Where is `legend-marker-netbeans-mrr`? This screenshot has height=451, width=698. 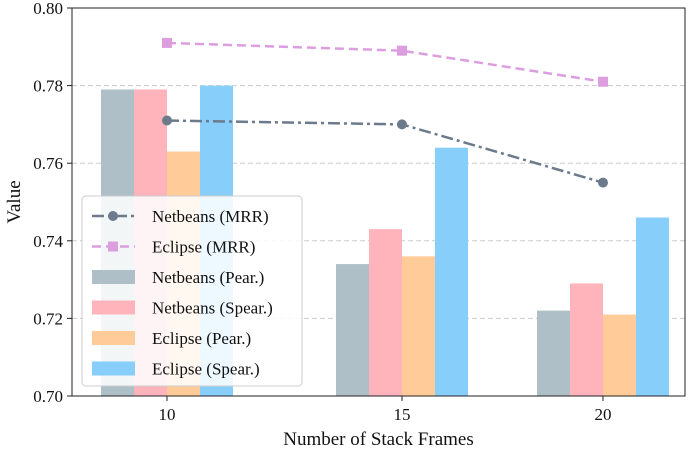 legend-marker-netbeans-mrr is located at coordinates (113, 216).